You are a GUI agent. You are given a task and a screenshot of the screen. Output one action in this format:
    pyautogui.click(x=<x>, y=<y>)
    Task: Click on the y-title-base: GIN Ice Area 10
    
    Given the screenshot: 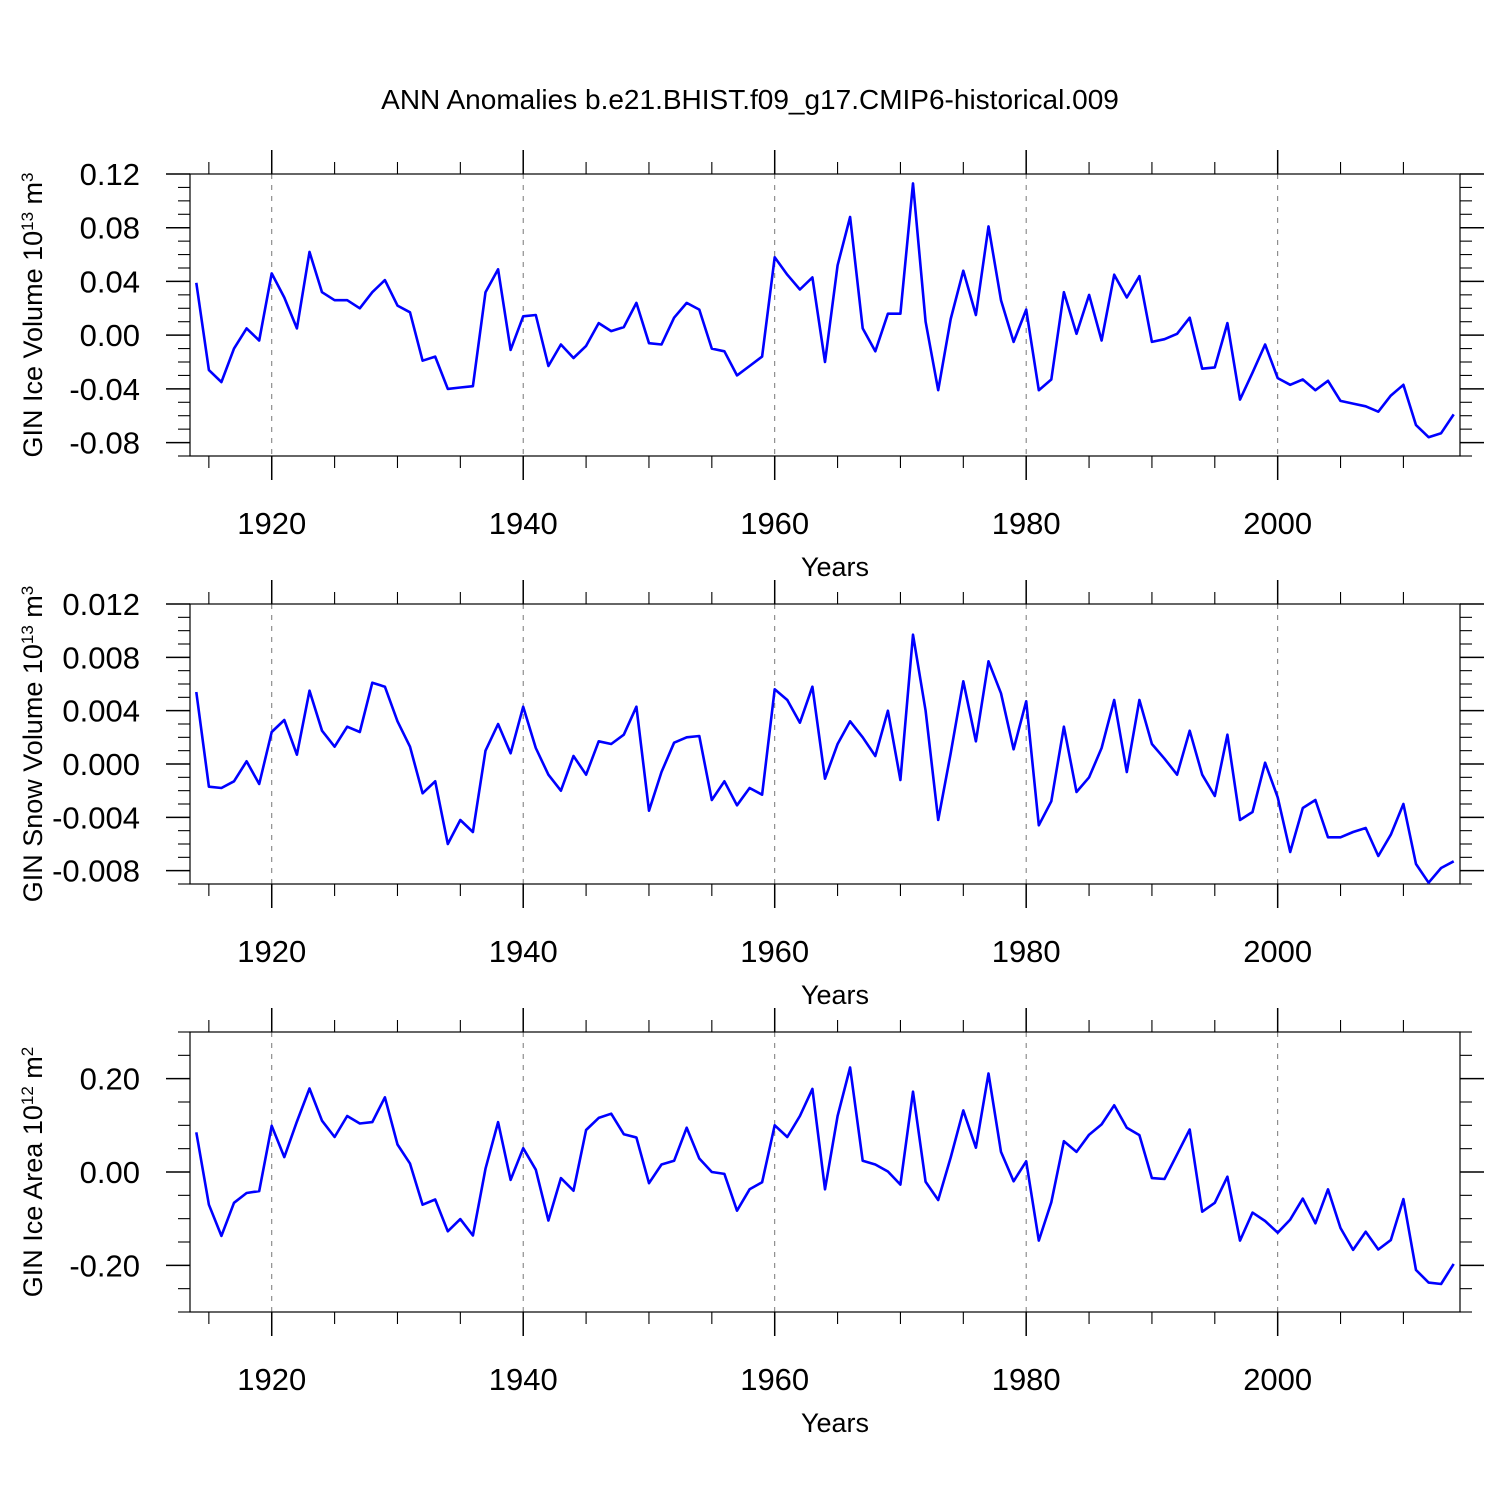 What is the action you would take?
    pyautogui.click(x=33, y=1201)
    